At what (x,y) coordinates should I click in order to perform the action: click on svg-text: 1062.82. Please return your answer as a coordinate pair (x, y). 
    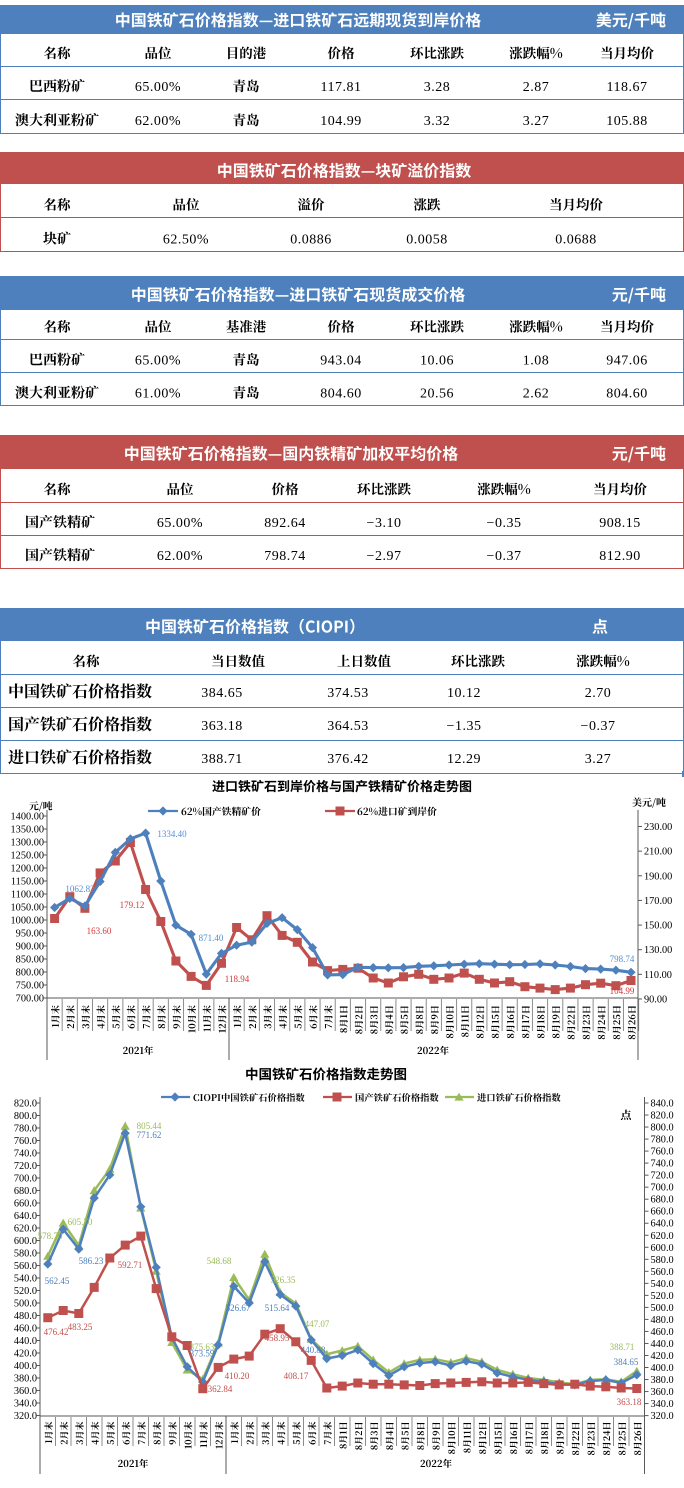
    Looking at the image, I should click on (79, 889).